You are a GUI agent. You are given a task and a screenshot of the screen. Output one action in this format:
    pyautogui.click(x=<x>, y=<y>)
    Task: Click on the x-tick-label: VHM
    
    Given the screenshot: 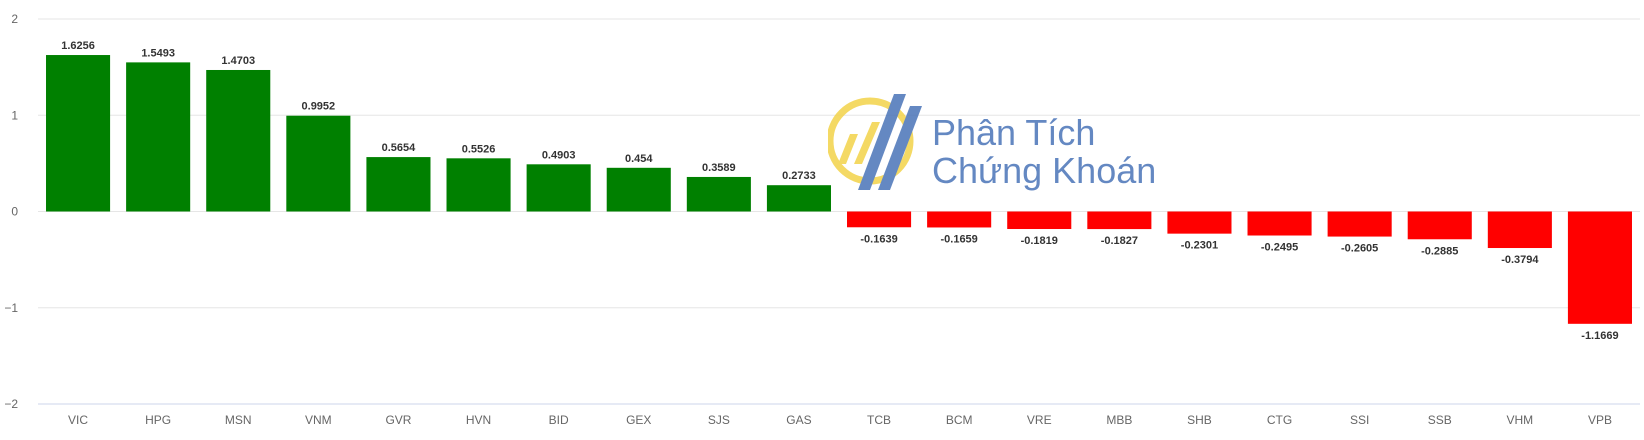 What is the action you would take?
    pyautogui.click(x=1520, y=420)
    